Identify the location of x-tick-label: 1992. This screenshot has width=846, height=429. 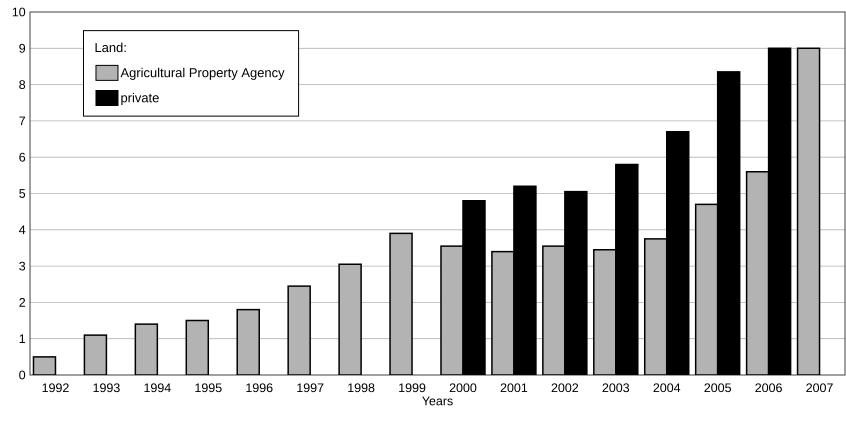
(55, 387).